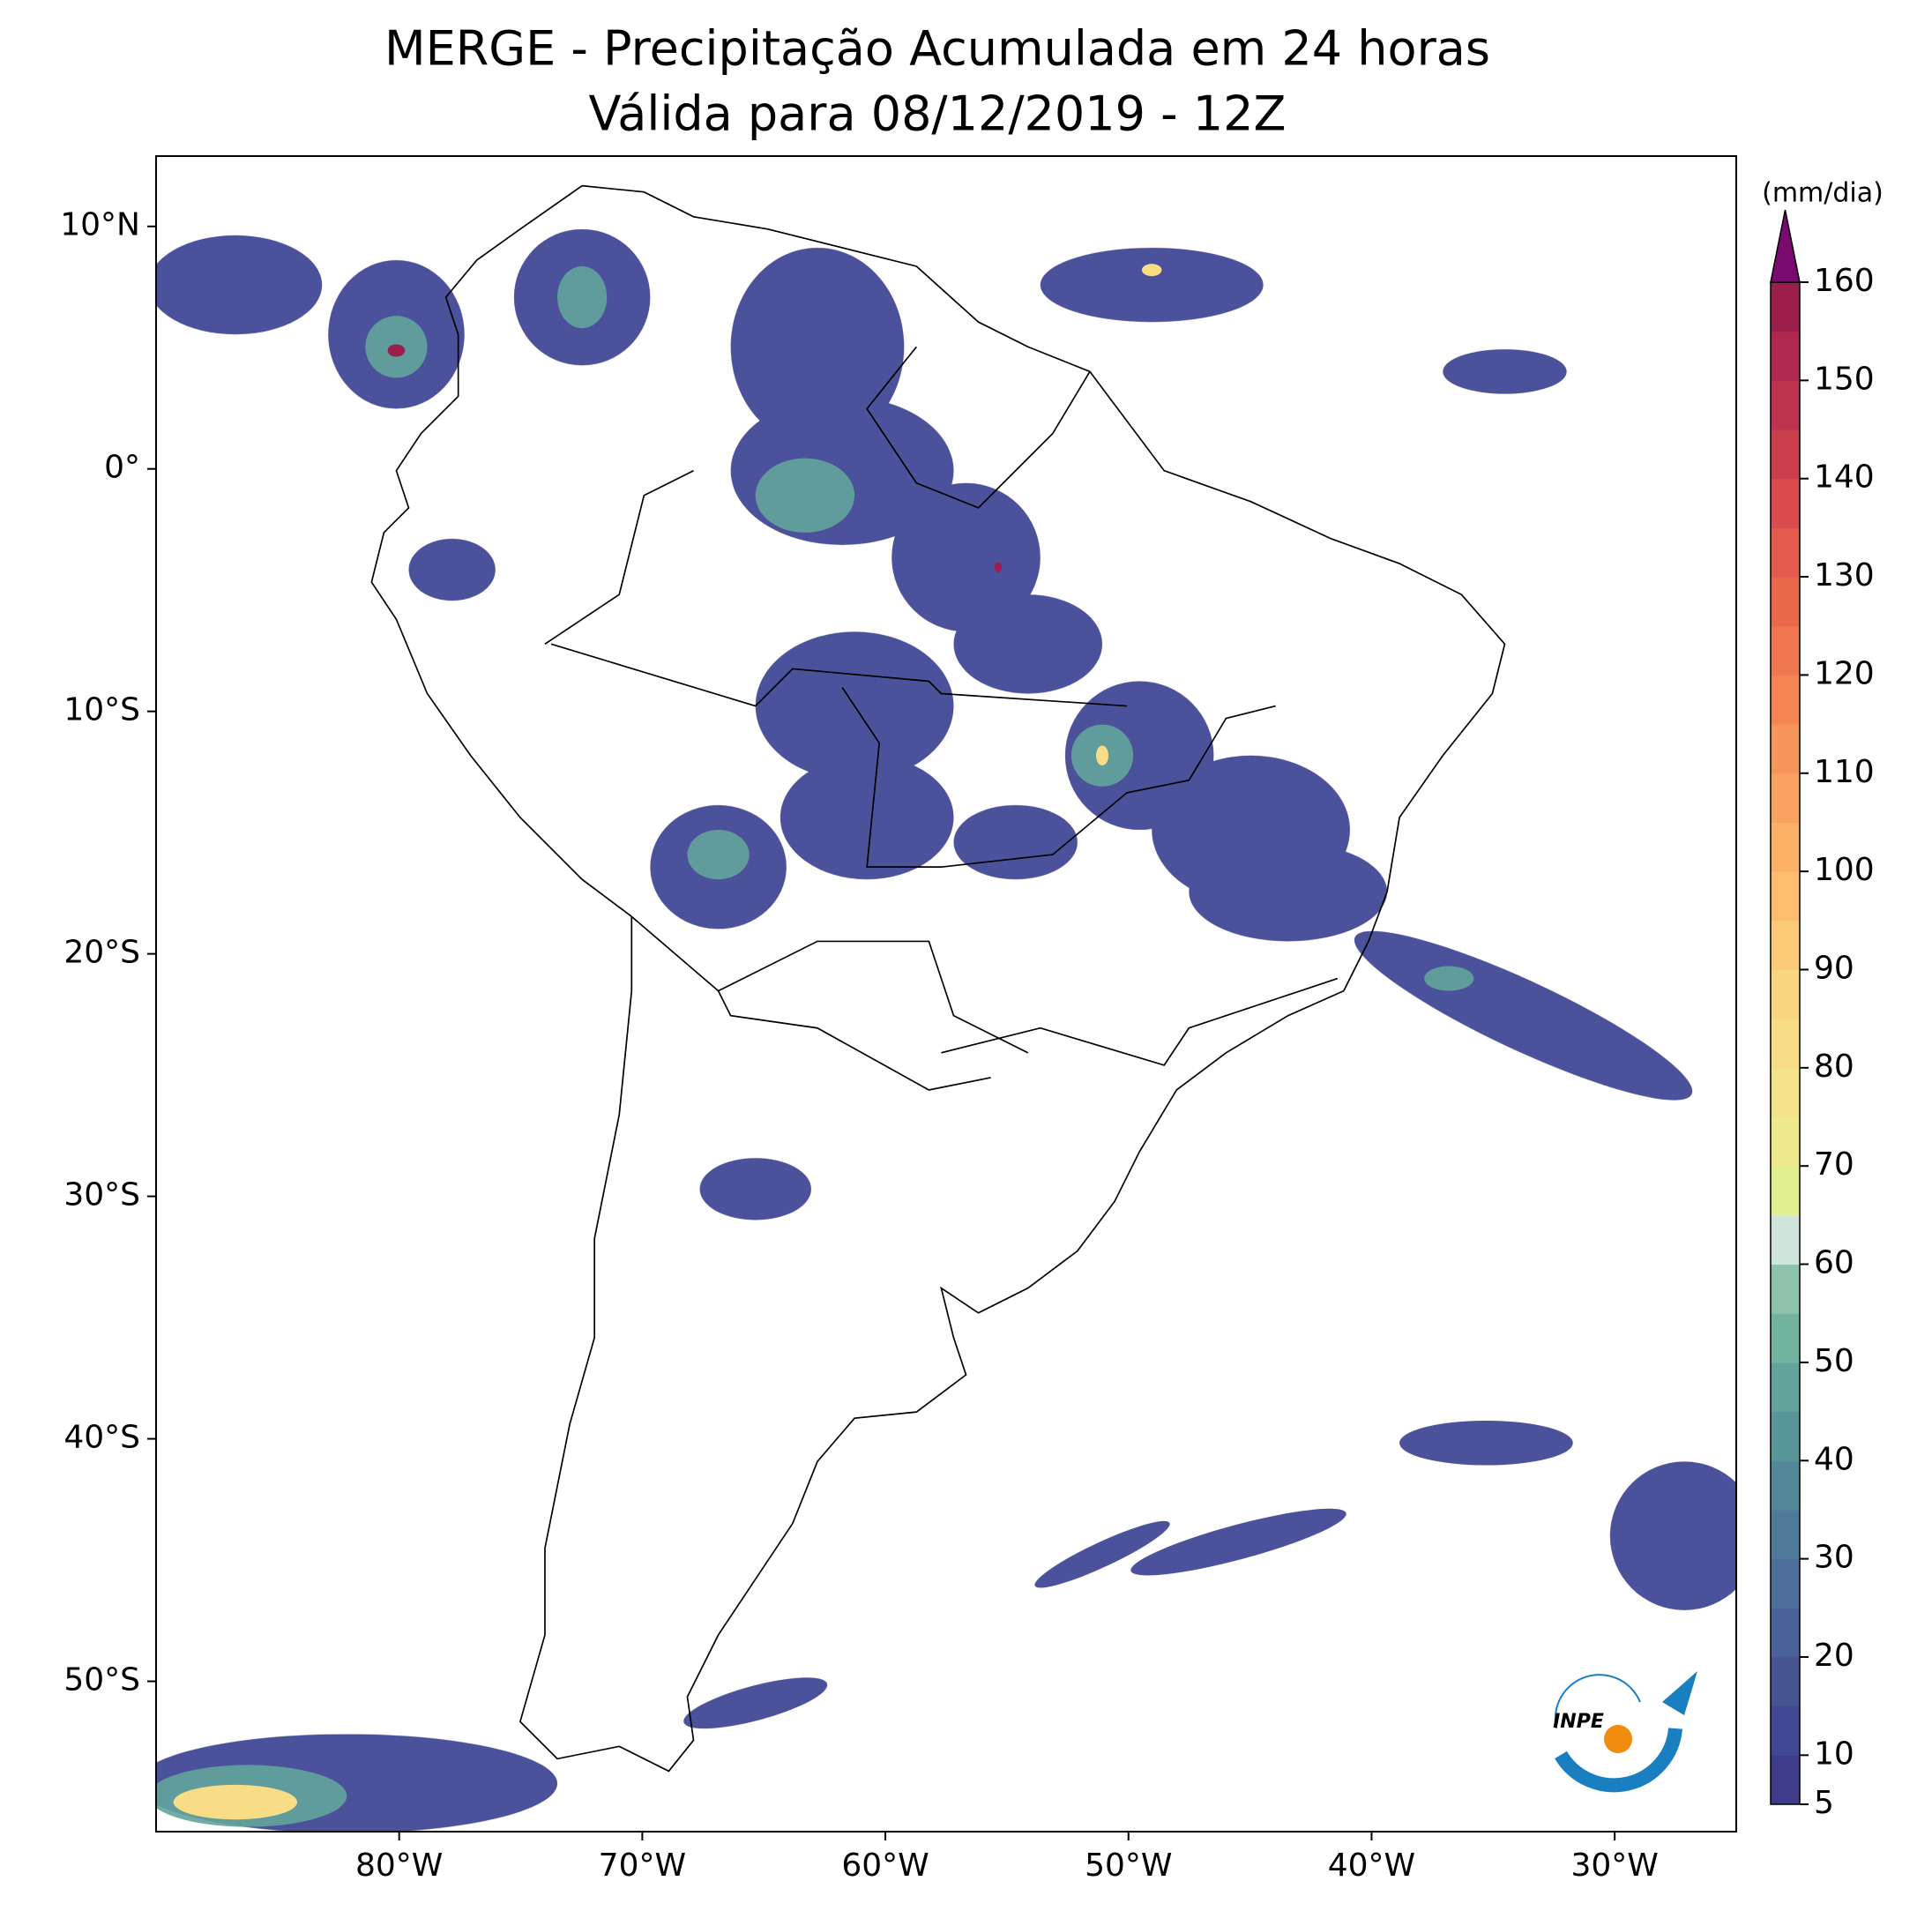  I want to click on x-tick-label: 40°W, so click(1371, 1866).